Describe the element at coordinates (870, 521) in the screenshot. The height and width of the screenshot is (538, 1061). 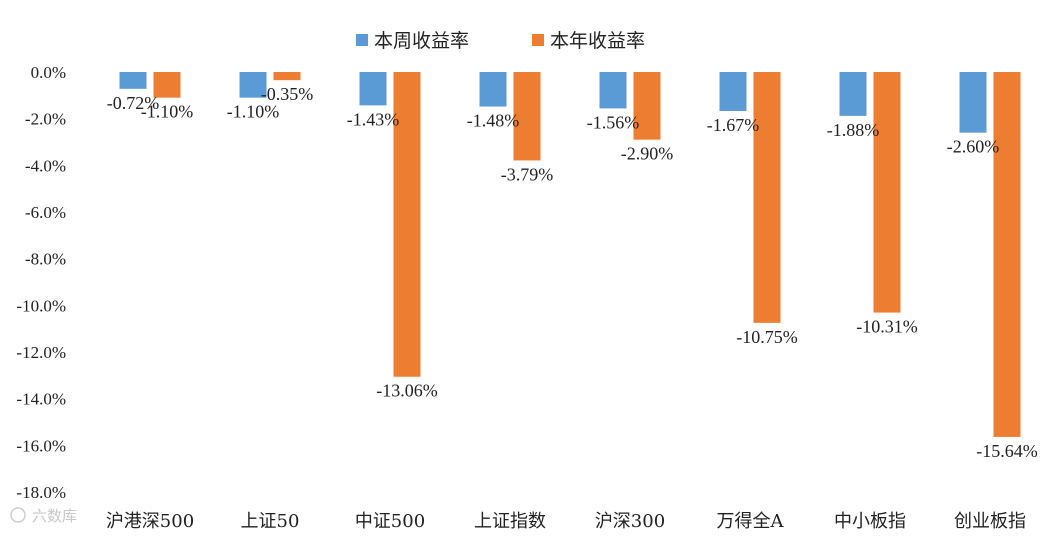
I see `x-tick-label: 中小板指` at that location.